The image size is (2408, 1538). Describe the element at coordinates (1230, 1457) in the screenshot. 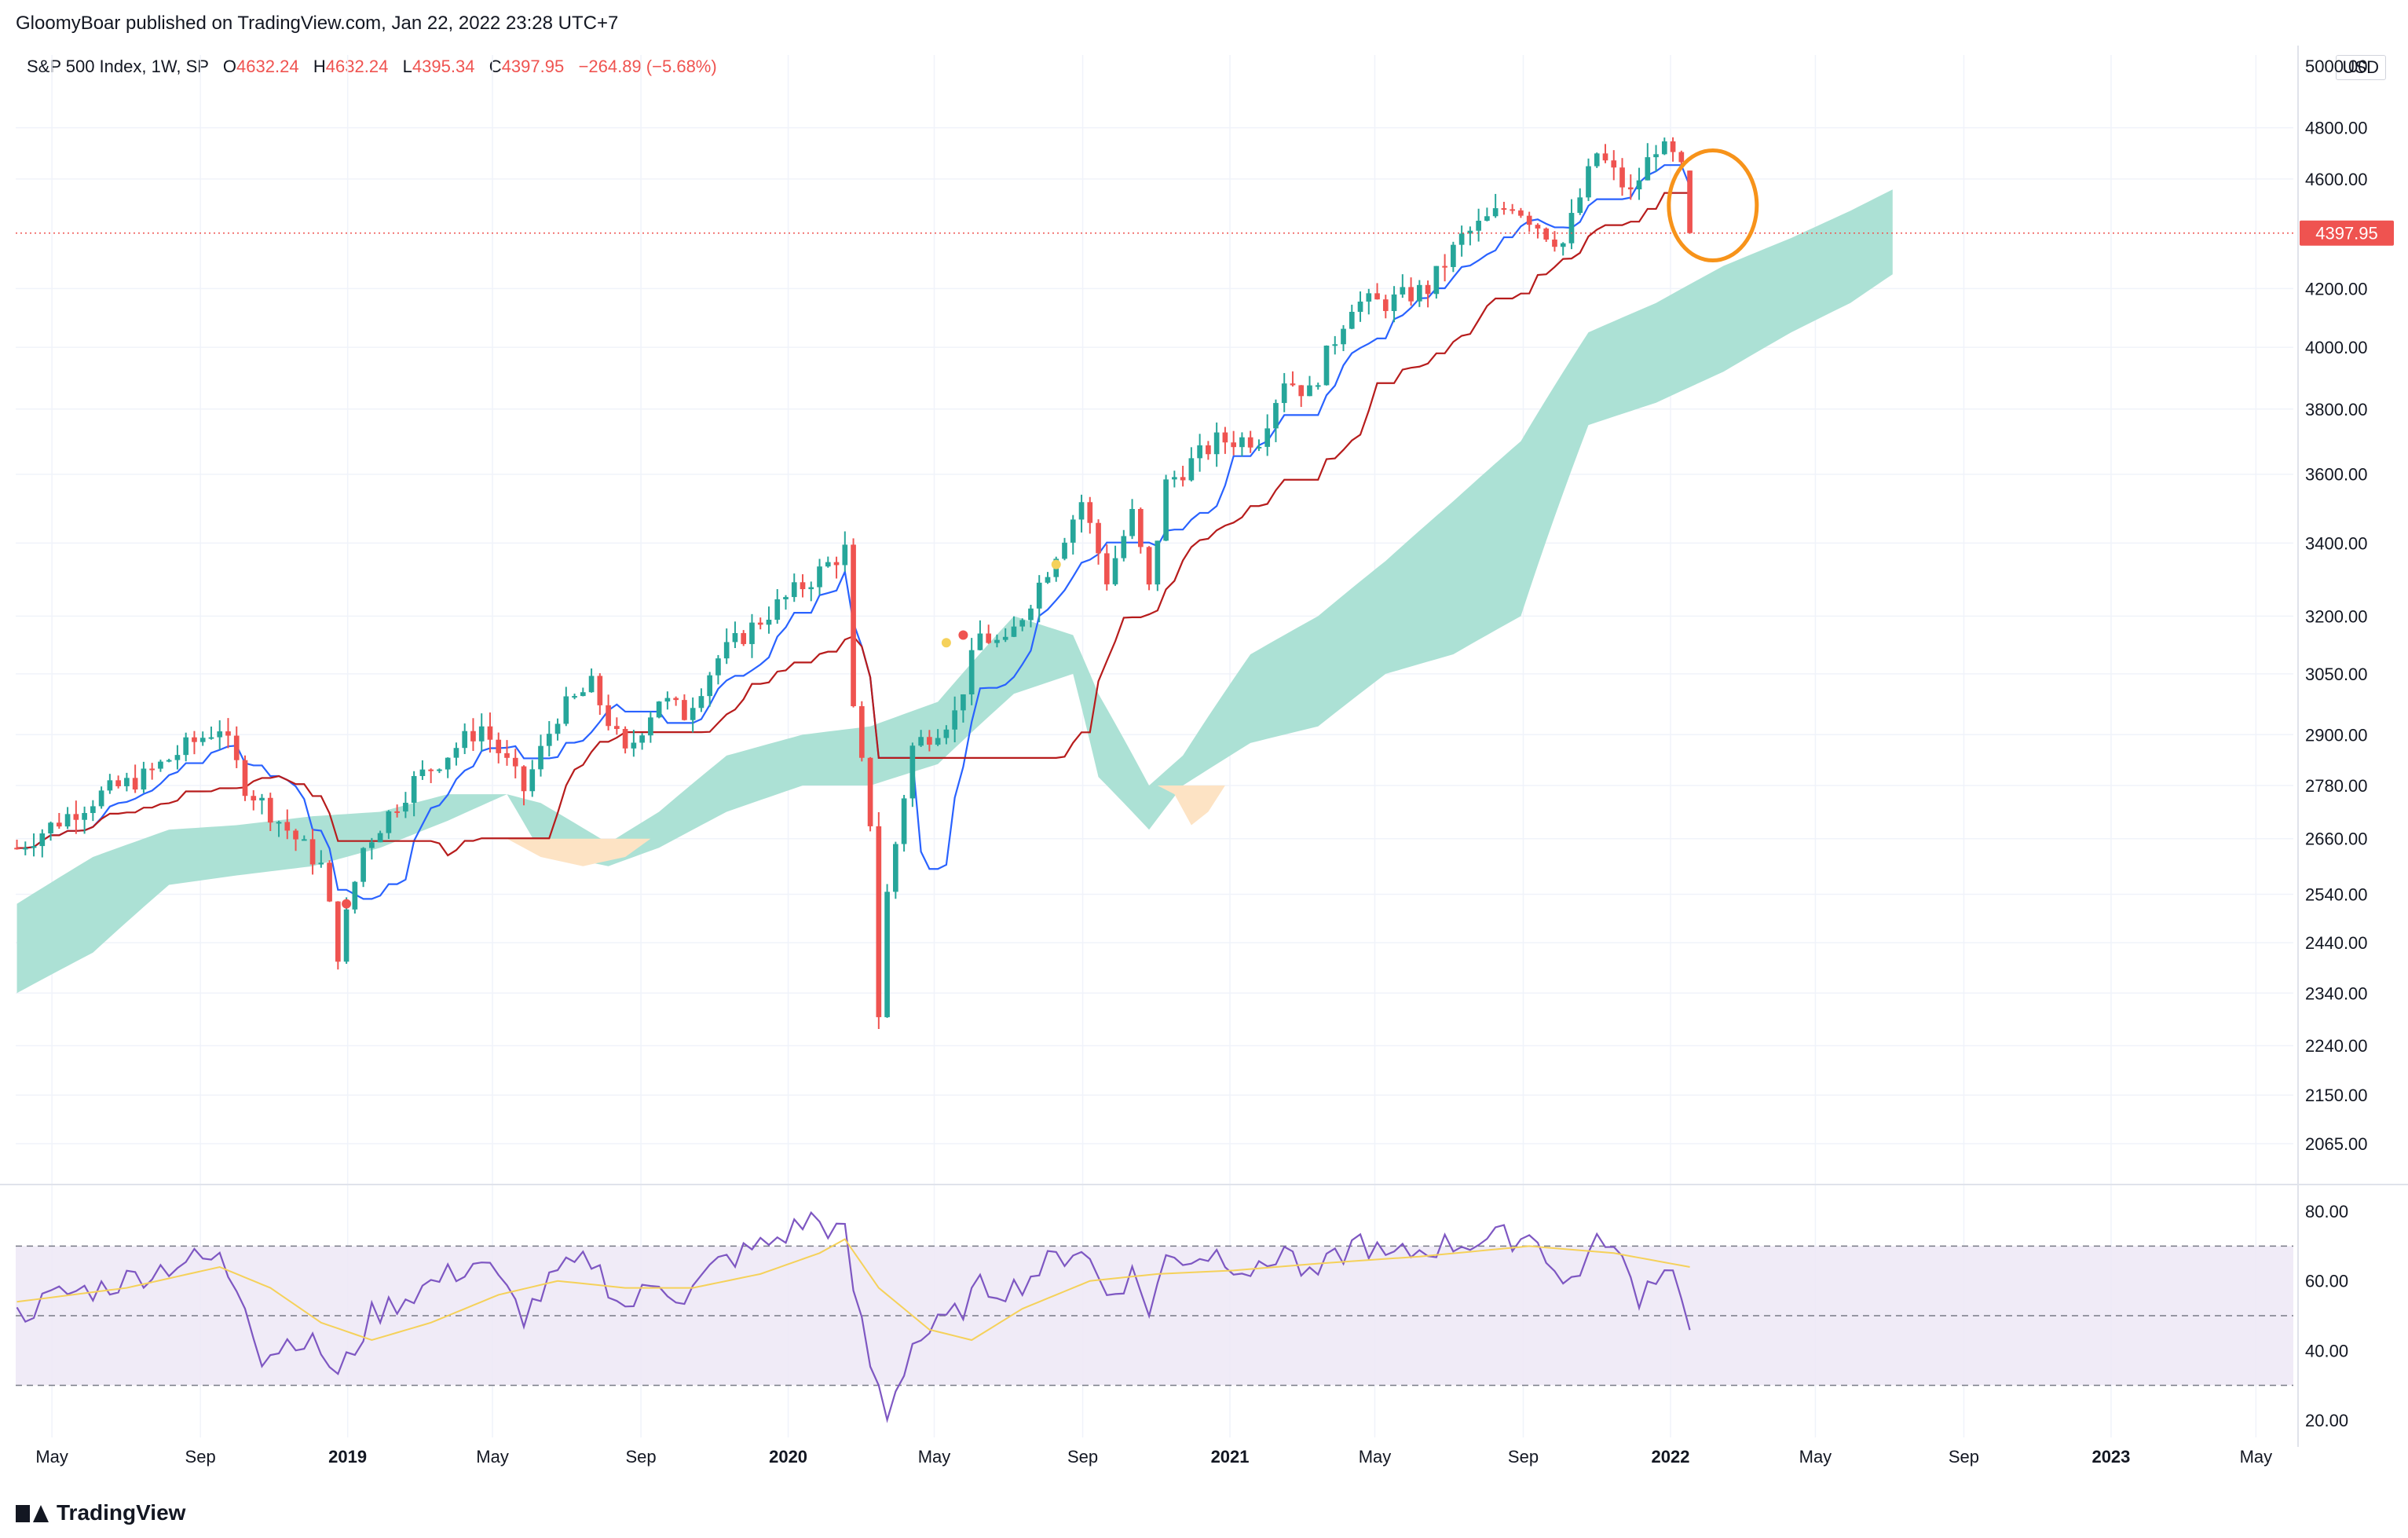

I see `time-tick-label: 2021` at that location.